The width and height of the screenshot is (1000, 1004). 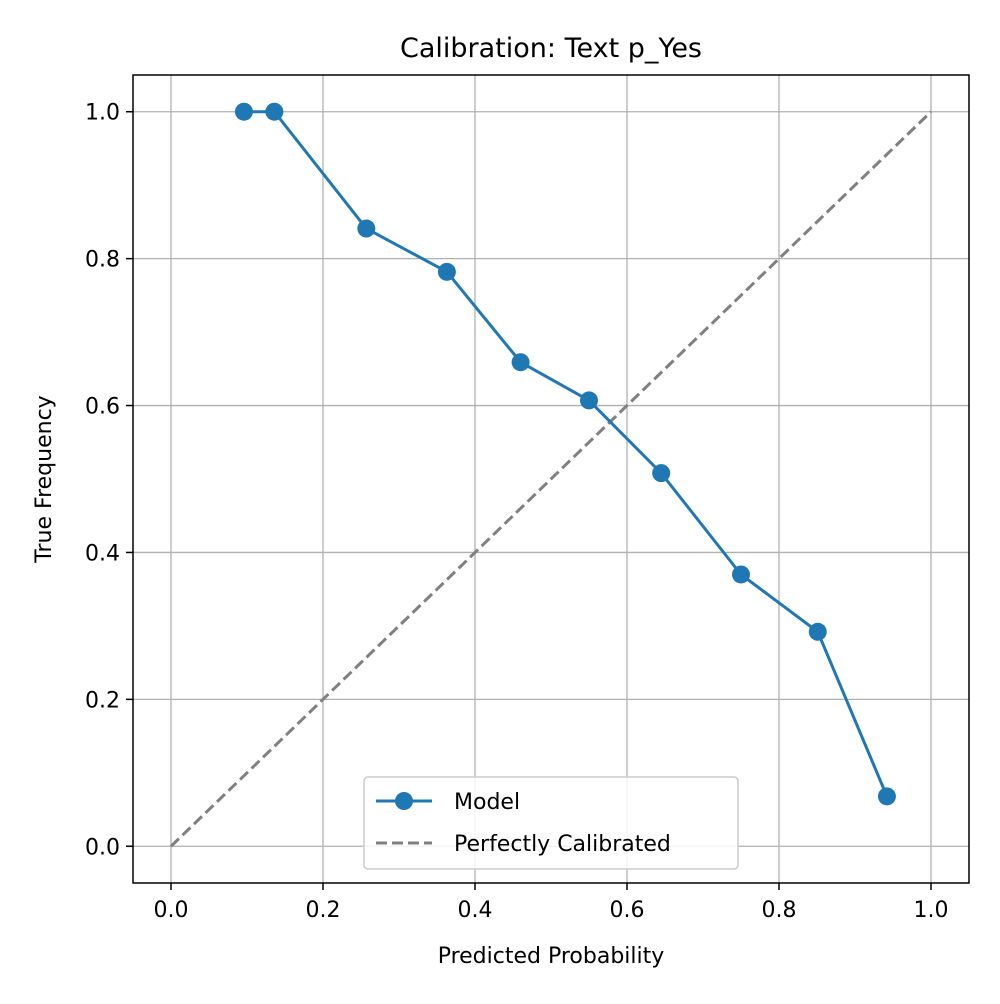 I want to click on x-tick-label: 0.0, so click(x=171, y=910).